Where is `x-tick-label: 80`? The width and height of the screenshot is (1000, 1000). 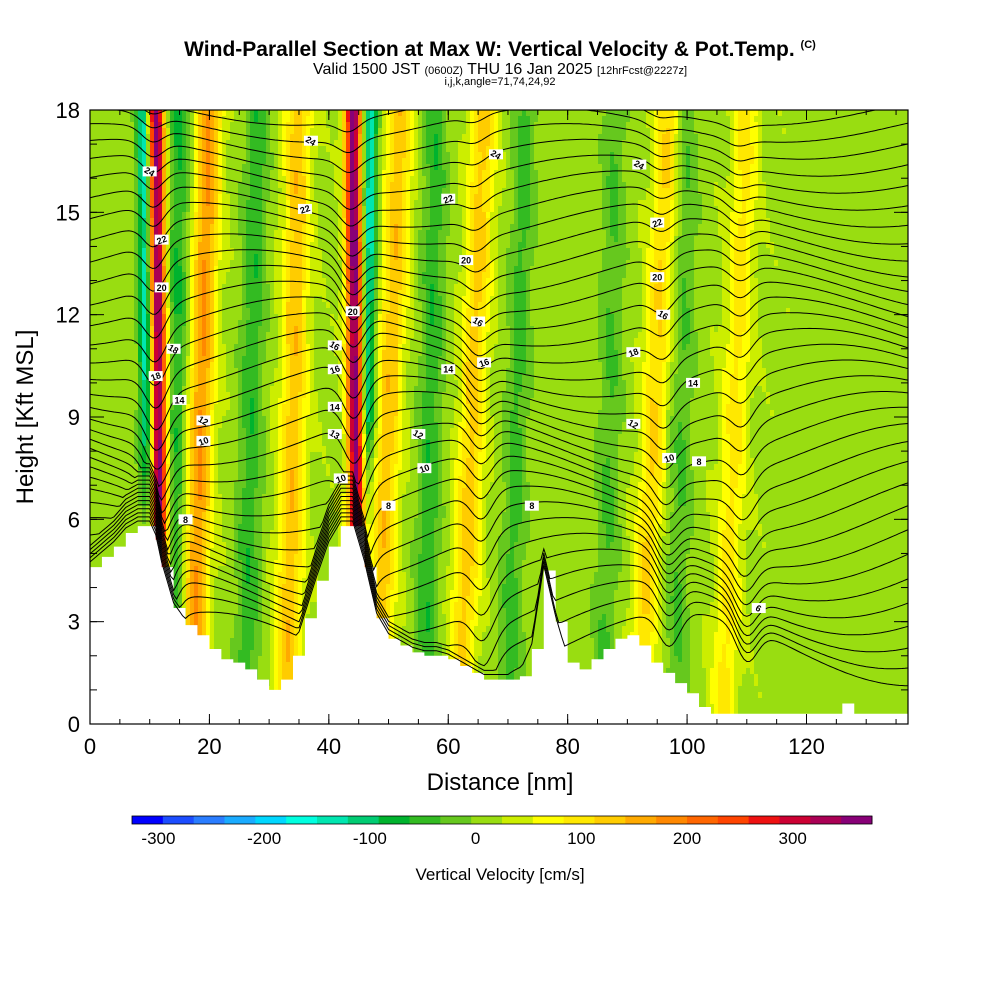 x-tick-label: 80 is located at coordinates (567, 746).